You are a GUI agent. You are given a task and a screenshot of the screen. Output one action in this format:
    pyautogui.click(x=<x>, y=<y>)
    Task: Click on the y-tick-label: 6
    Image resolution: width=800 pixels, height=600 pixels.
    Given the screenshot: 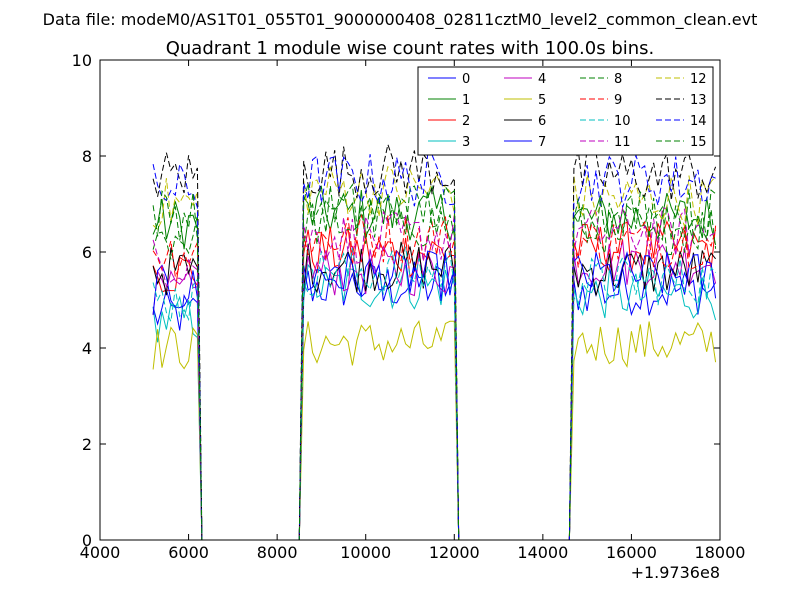 What is the action you would take?
    pyautogui.click(x=87, y=252)
    